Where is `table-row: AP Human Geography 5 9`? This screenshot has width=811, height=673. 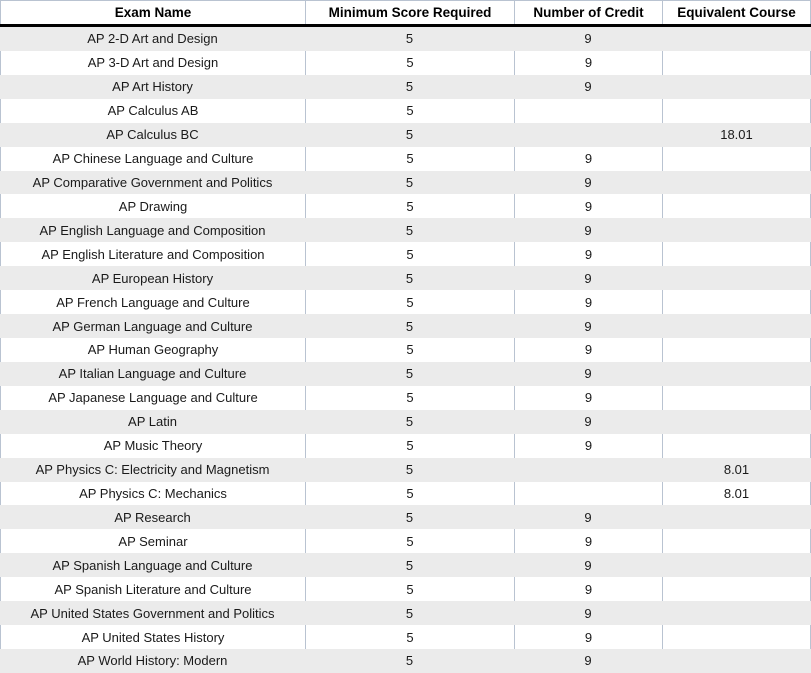 table-row: AP Human Geography 5 9 is located at coordinates (405, 349).